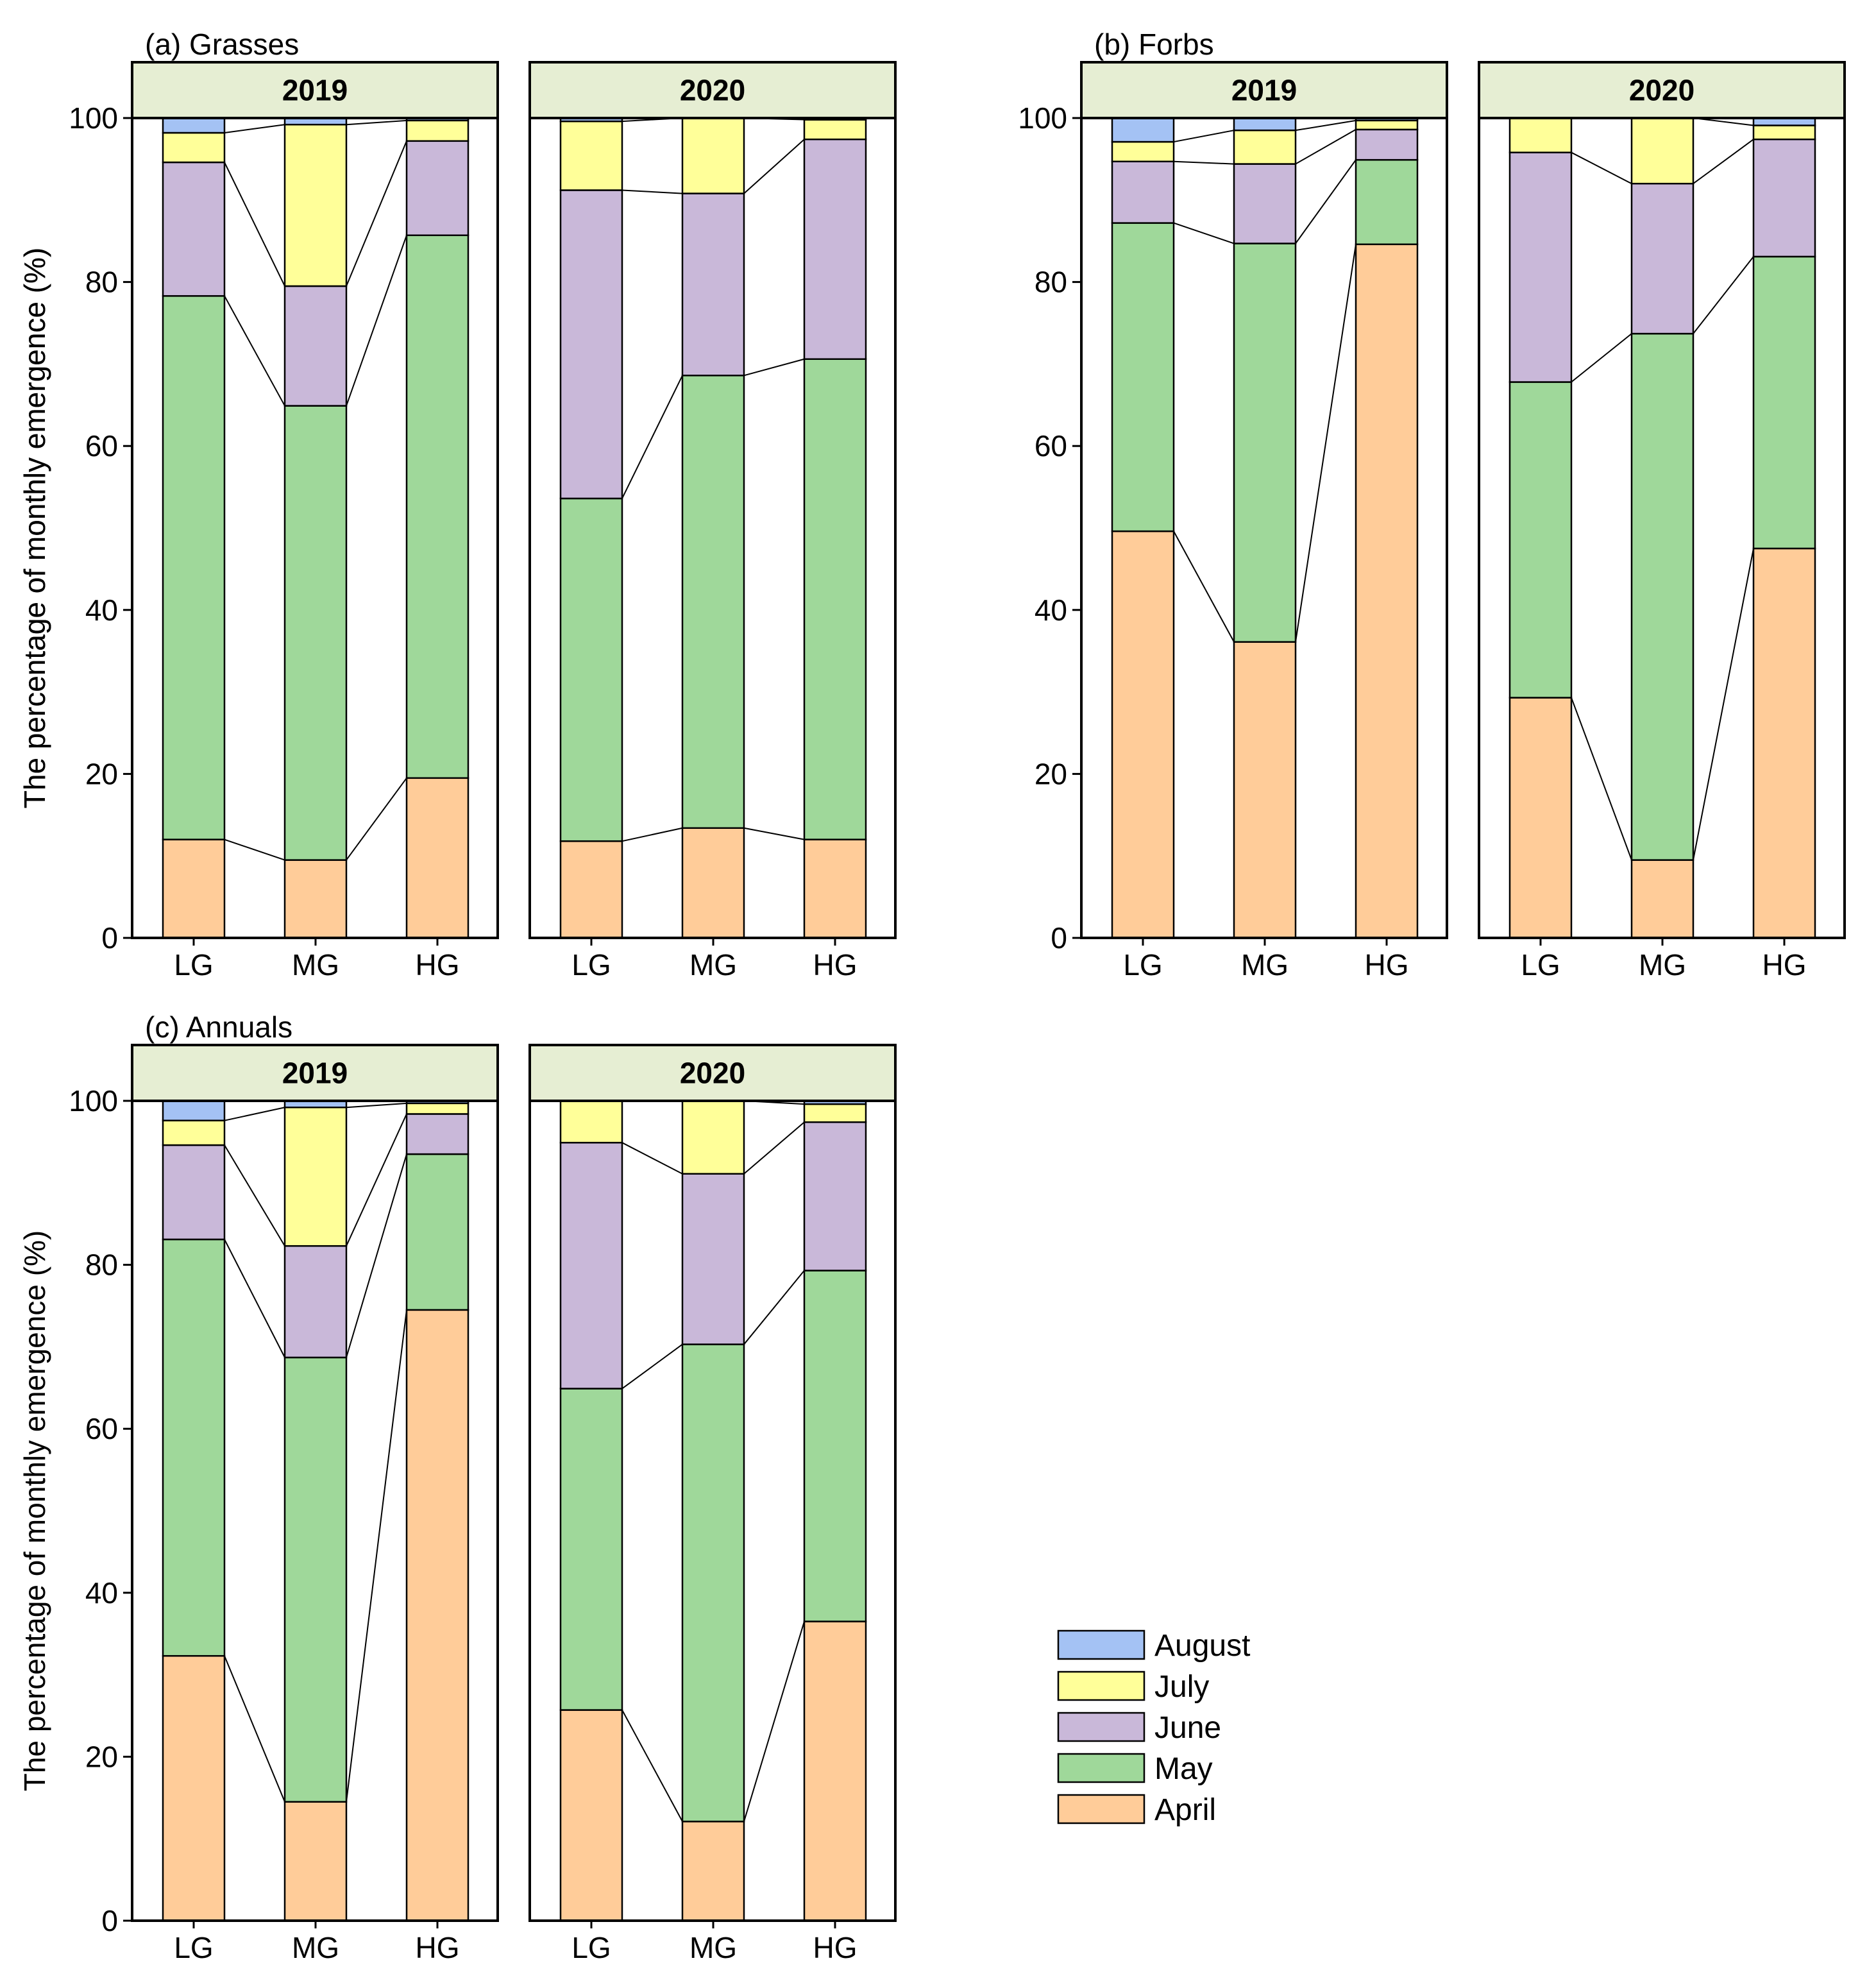  I want to click on legend-label-august: August, so click(1202, 1646).